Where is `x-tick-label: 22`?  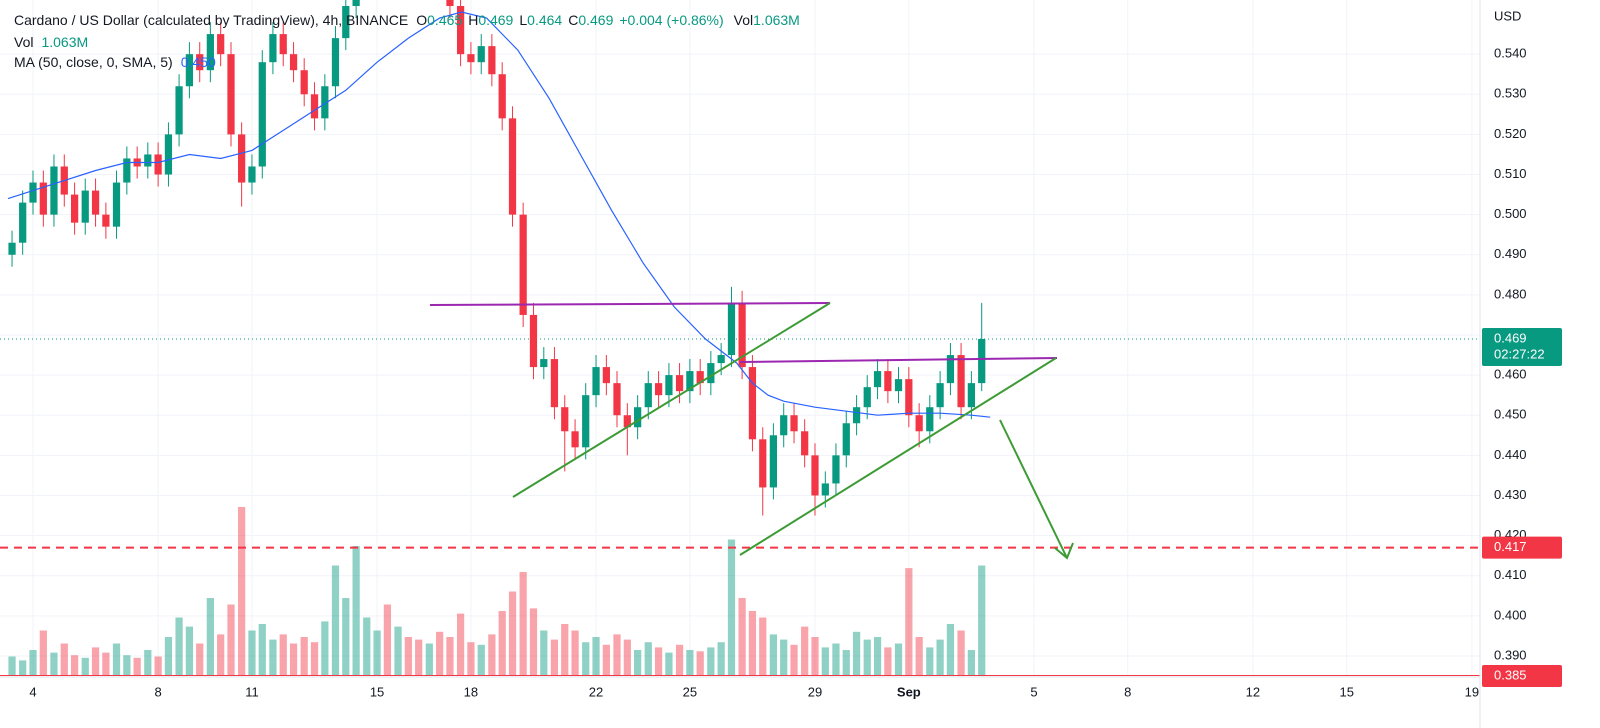 x-tick-label: 22 is located at coordinates (596, 691).